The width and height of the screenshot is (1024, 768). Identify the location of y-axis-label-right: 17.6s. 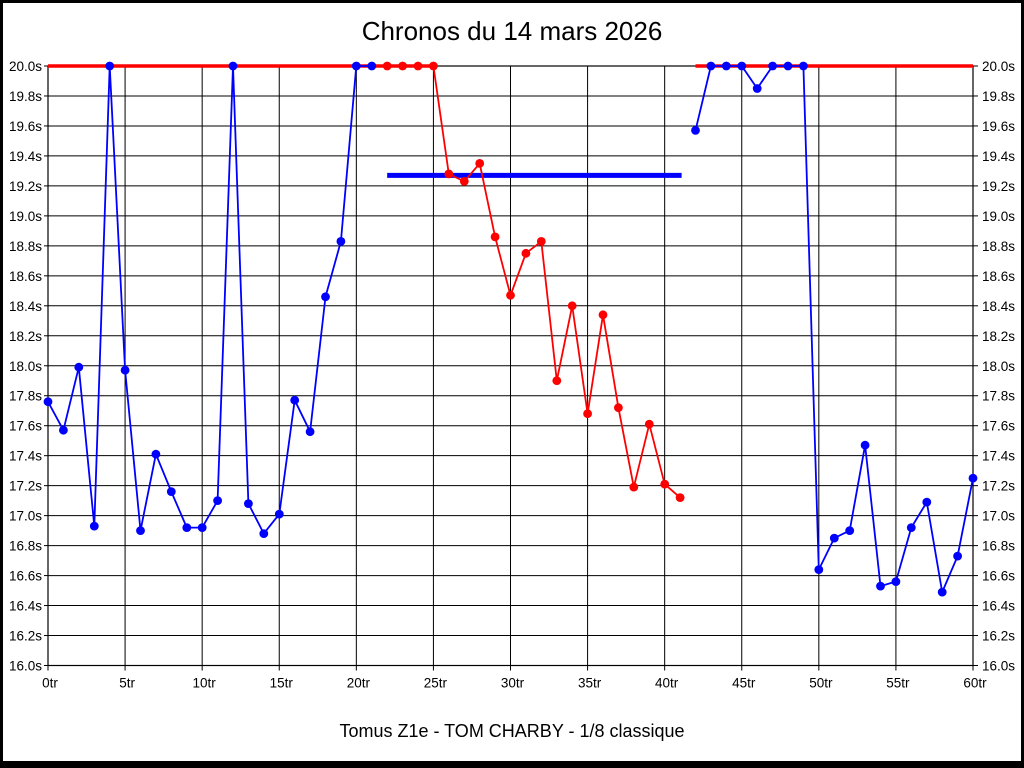
(998, 426).